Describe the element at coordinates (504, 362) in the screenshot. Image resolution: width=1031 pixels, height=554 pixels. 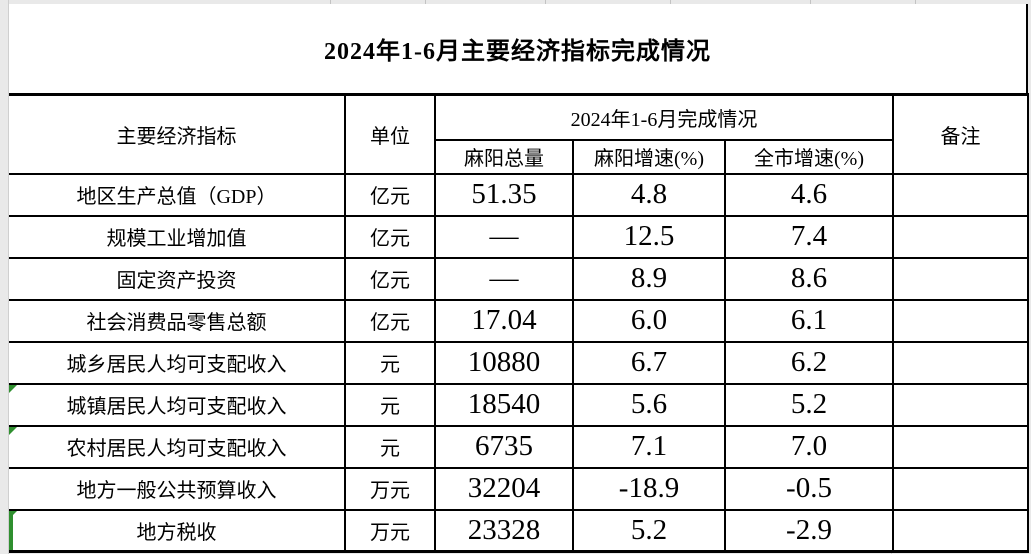
I see `cell-mayang-total: 10880` at that location.